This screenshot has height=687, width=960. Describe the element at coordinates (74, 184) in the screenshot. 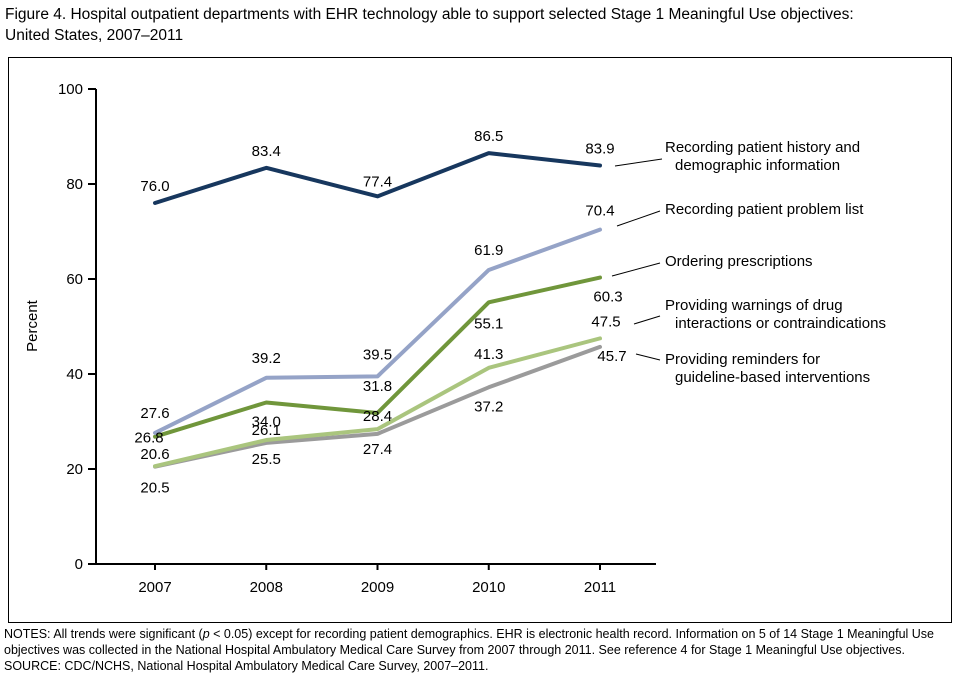

I see `y-tick-label: 80` at that location.